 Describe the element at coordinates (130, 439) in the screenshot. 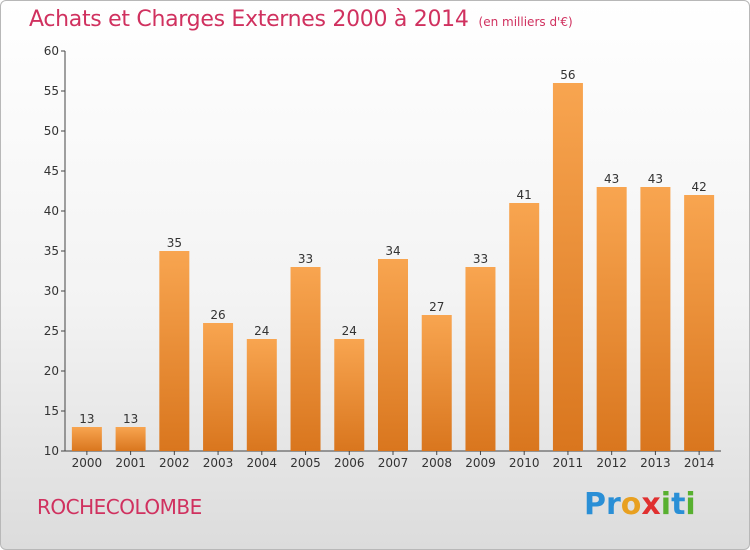

I see `bar-2001` at that location.